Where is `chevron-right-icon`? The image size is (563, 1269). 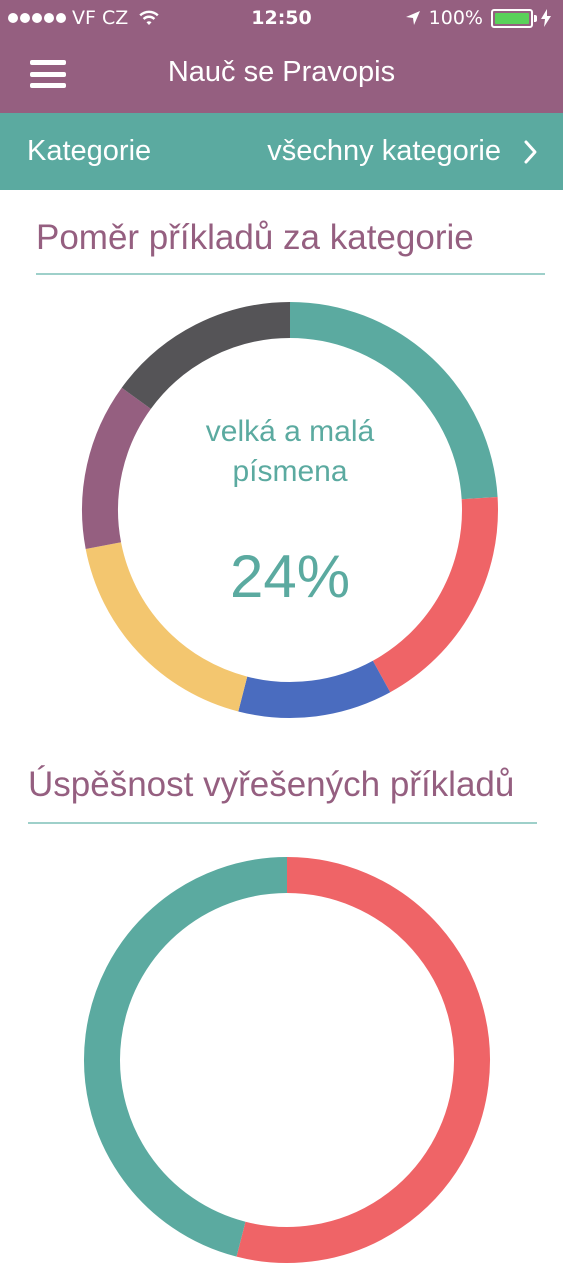 chevron-right-icon is located at coordinates (530, 152).